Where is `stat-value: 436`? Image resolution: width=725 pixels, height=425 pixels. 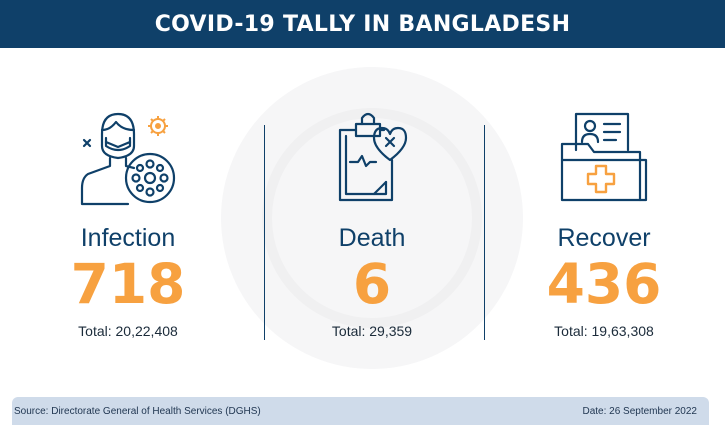 stat-value: 436 is located at coordinates (604, 284).